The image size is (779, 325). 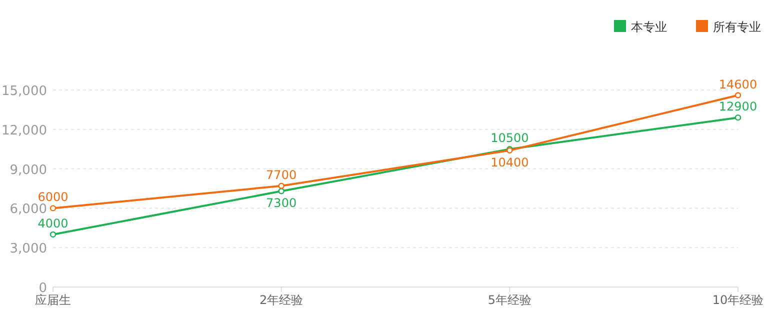 What do you see at coordinates (737, 27) in the screenshot?
I see `legend-label: 所有专业` at bounding box center [737, 27].